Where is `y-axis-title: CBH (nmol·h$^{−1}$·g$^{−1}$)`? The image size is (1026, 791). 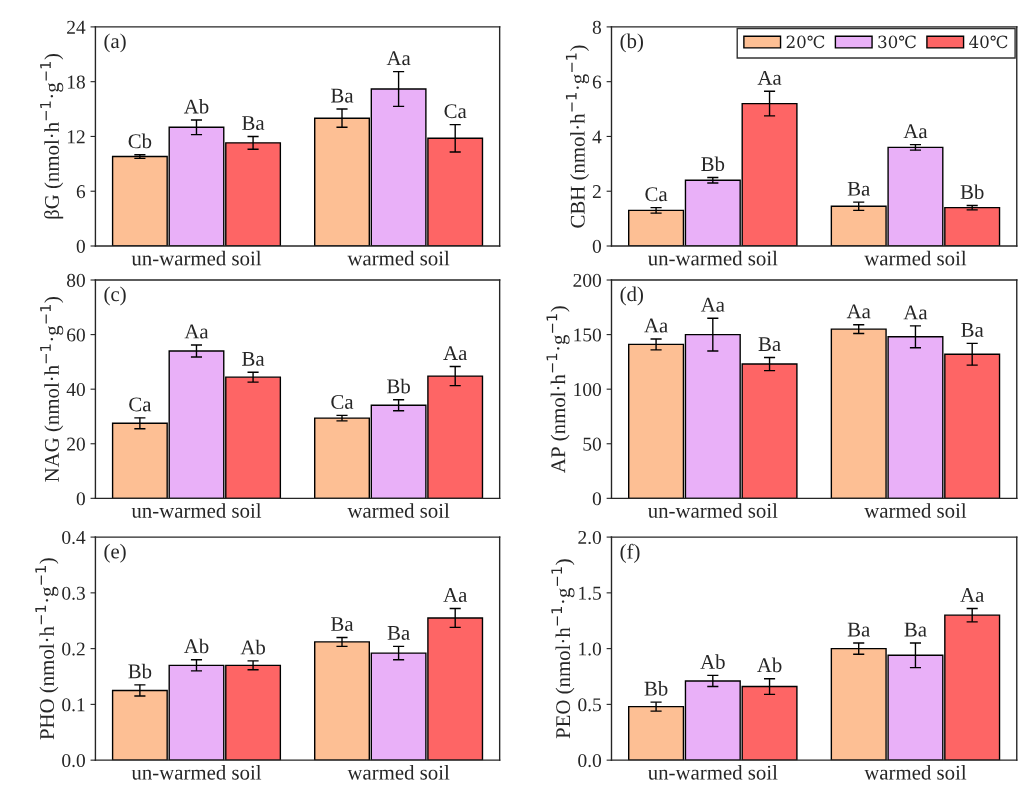
y-axis-title: CBH (nmol·h$^{−1}$·g$^{−1}$) is located at coordinates (577, 136).